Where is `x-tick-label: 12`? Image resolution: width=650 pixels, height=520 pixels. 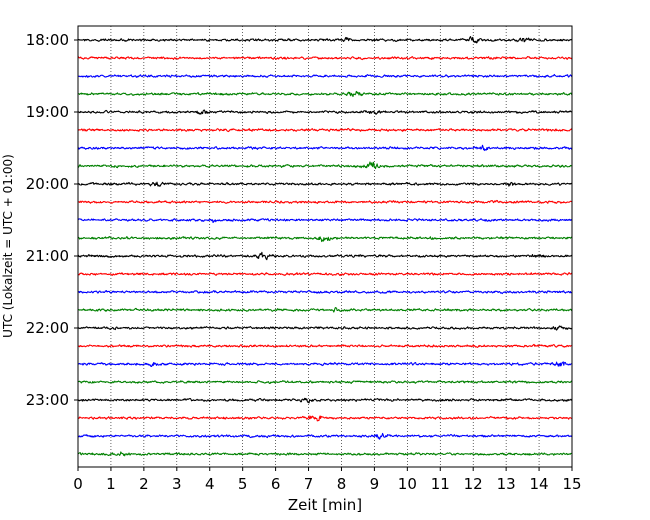 x-tick-label: 12 is located at coordinates (473, 484).